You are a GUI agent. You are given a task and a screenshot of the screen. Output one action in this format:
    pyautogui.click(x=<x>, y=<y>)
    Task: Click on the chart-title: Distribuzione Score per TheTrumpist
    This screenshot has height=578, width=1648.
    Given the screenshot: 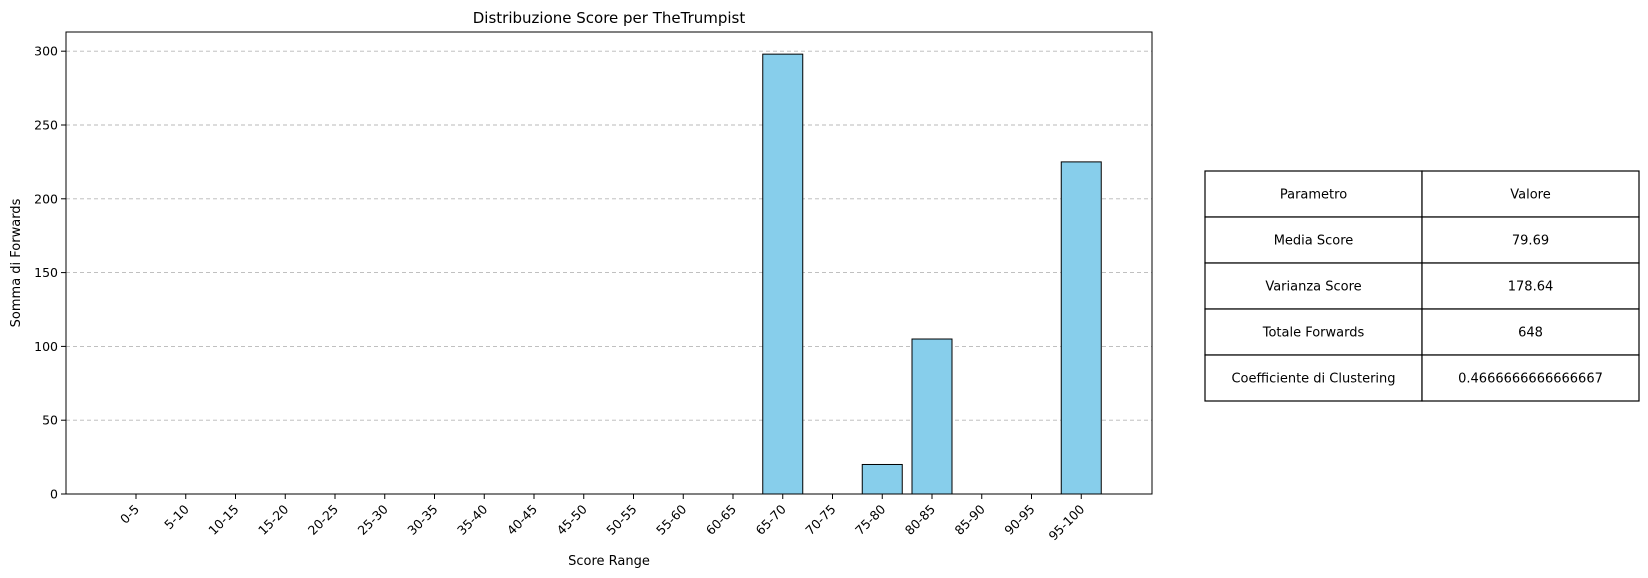 What is the action you would take?
    pyautogui.click(x=609, y=18)
    